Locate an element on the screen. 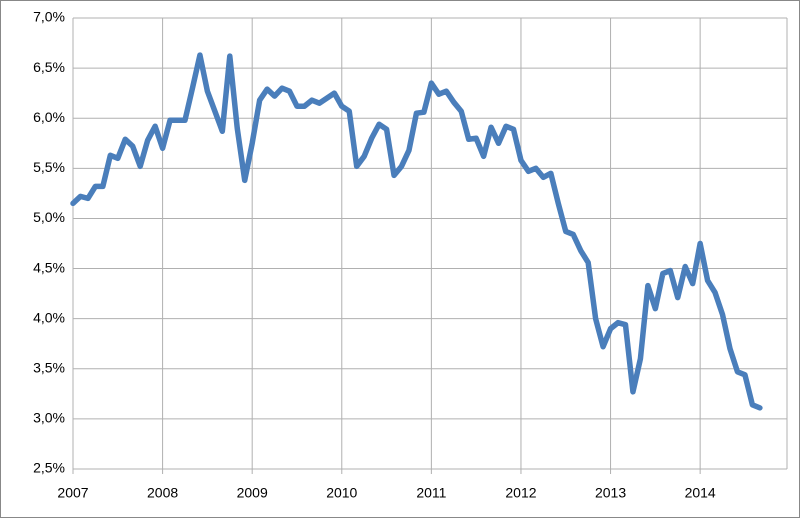  x-tick-label: 2007 is located at coordinates (72, 493).